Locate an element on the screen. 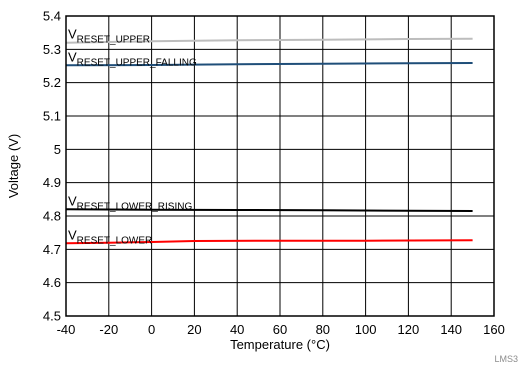 This screenshot has width=520, height=368. x-tick-label: -20 is located at coordinates (108, 329).